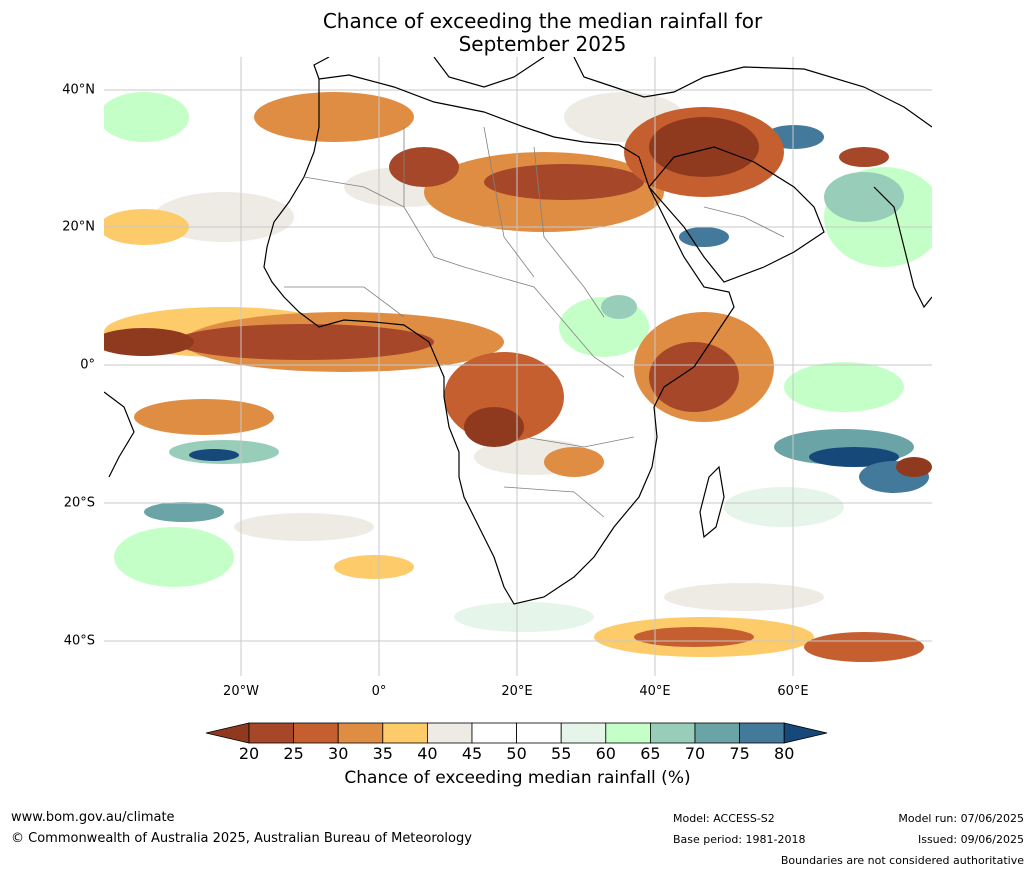 The width and height of the screenshot is (1035, 873). I want to click on lat-label-20s: 20°S, so click(79, 503).